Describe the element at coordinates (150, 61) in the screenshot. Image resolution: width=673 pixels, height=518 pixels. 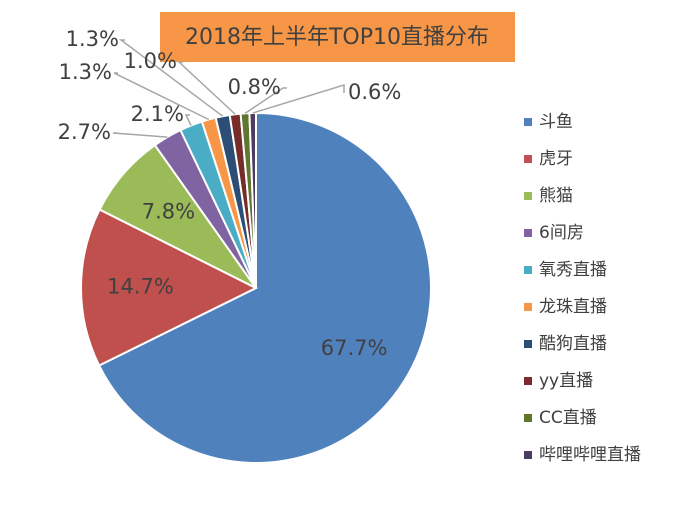
I see `data-label: 1.0%` at that location.